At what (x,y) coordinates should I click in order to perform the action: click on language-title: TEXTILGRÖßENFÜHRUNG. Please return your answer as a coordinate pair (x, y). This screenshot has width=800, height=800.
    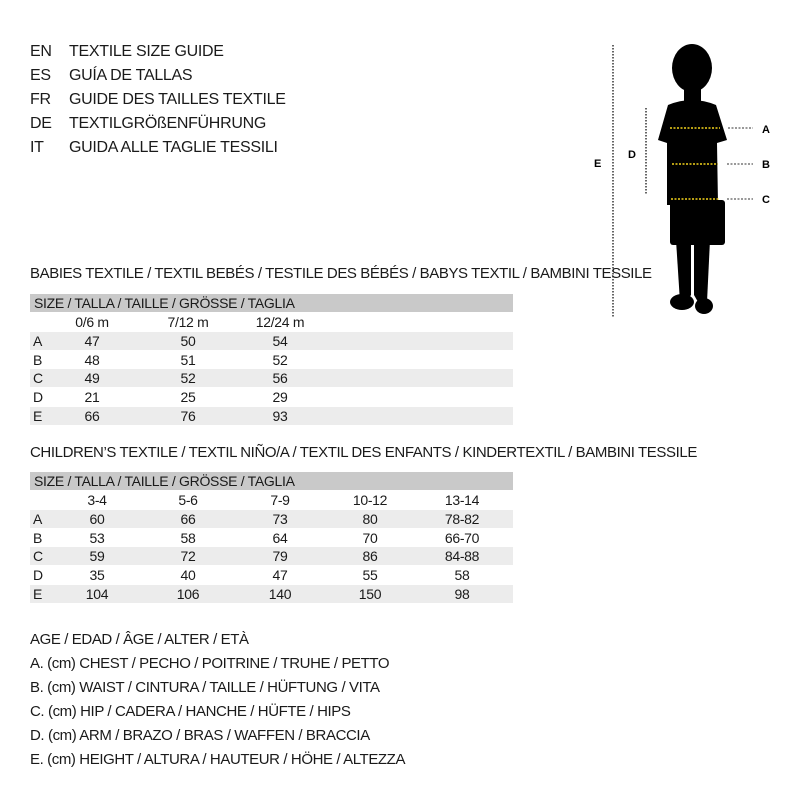
    Looking at the image, I should click on (167, 123).